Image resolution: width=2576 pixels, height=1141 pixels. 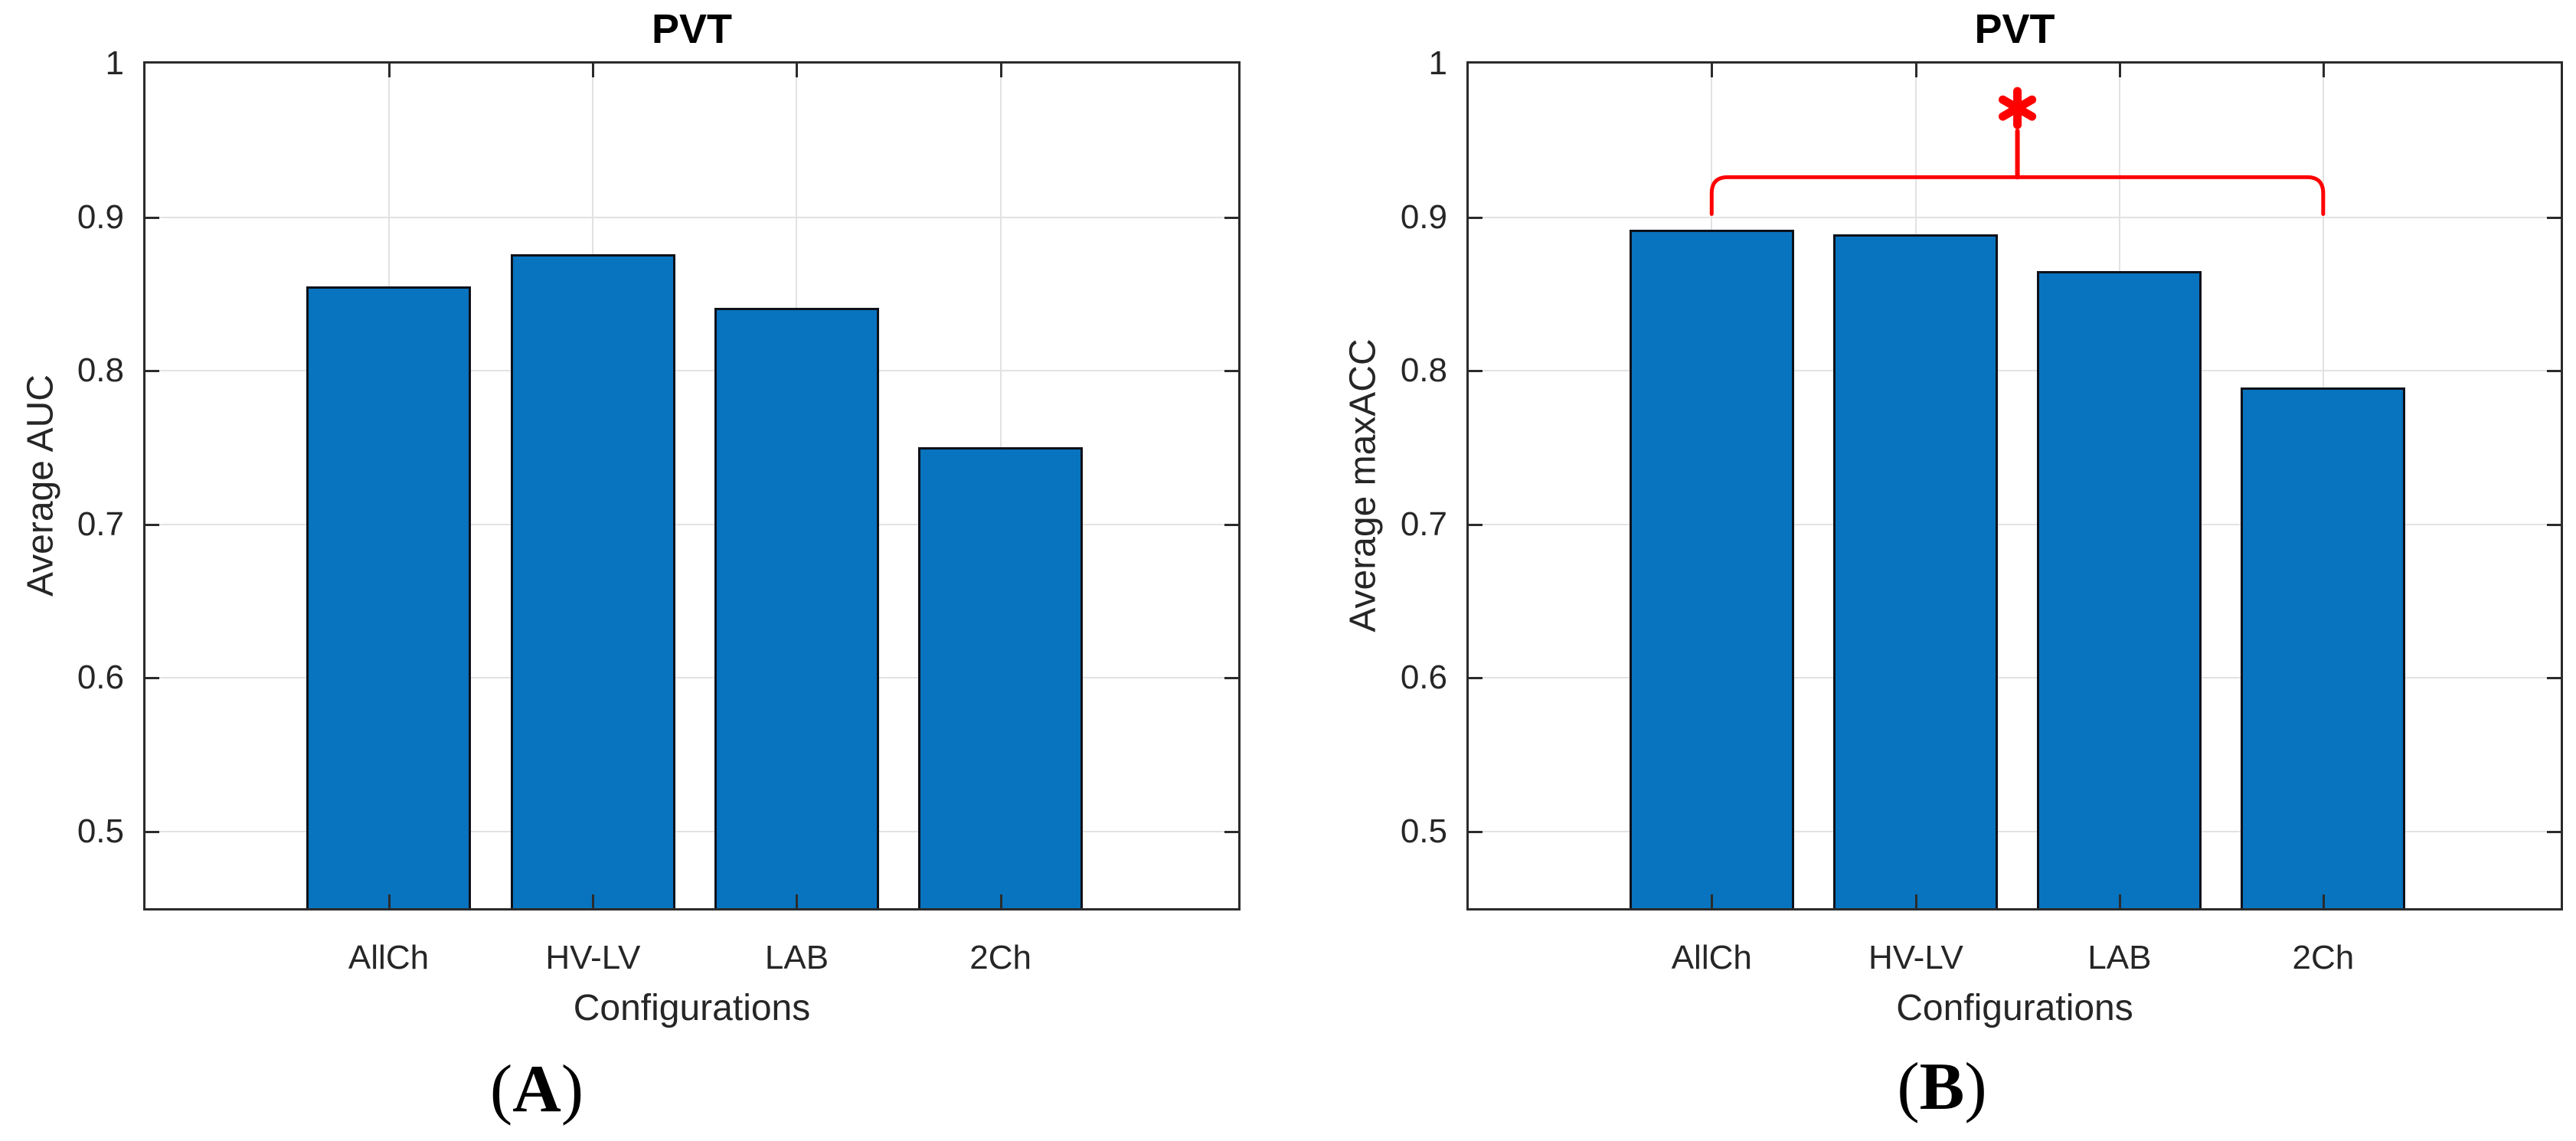 What do you see at coordinates (501, 1089) in the screenshot?
I see `caption-a-open-paren: (` at bounding box center [501, 1089].